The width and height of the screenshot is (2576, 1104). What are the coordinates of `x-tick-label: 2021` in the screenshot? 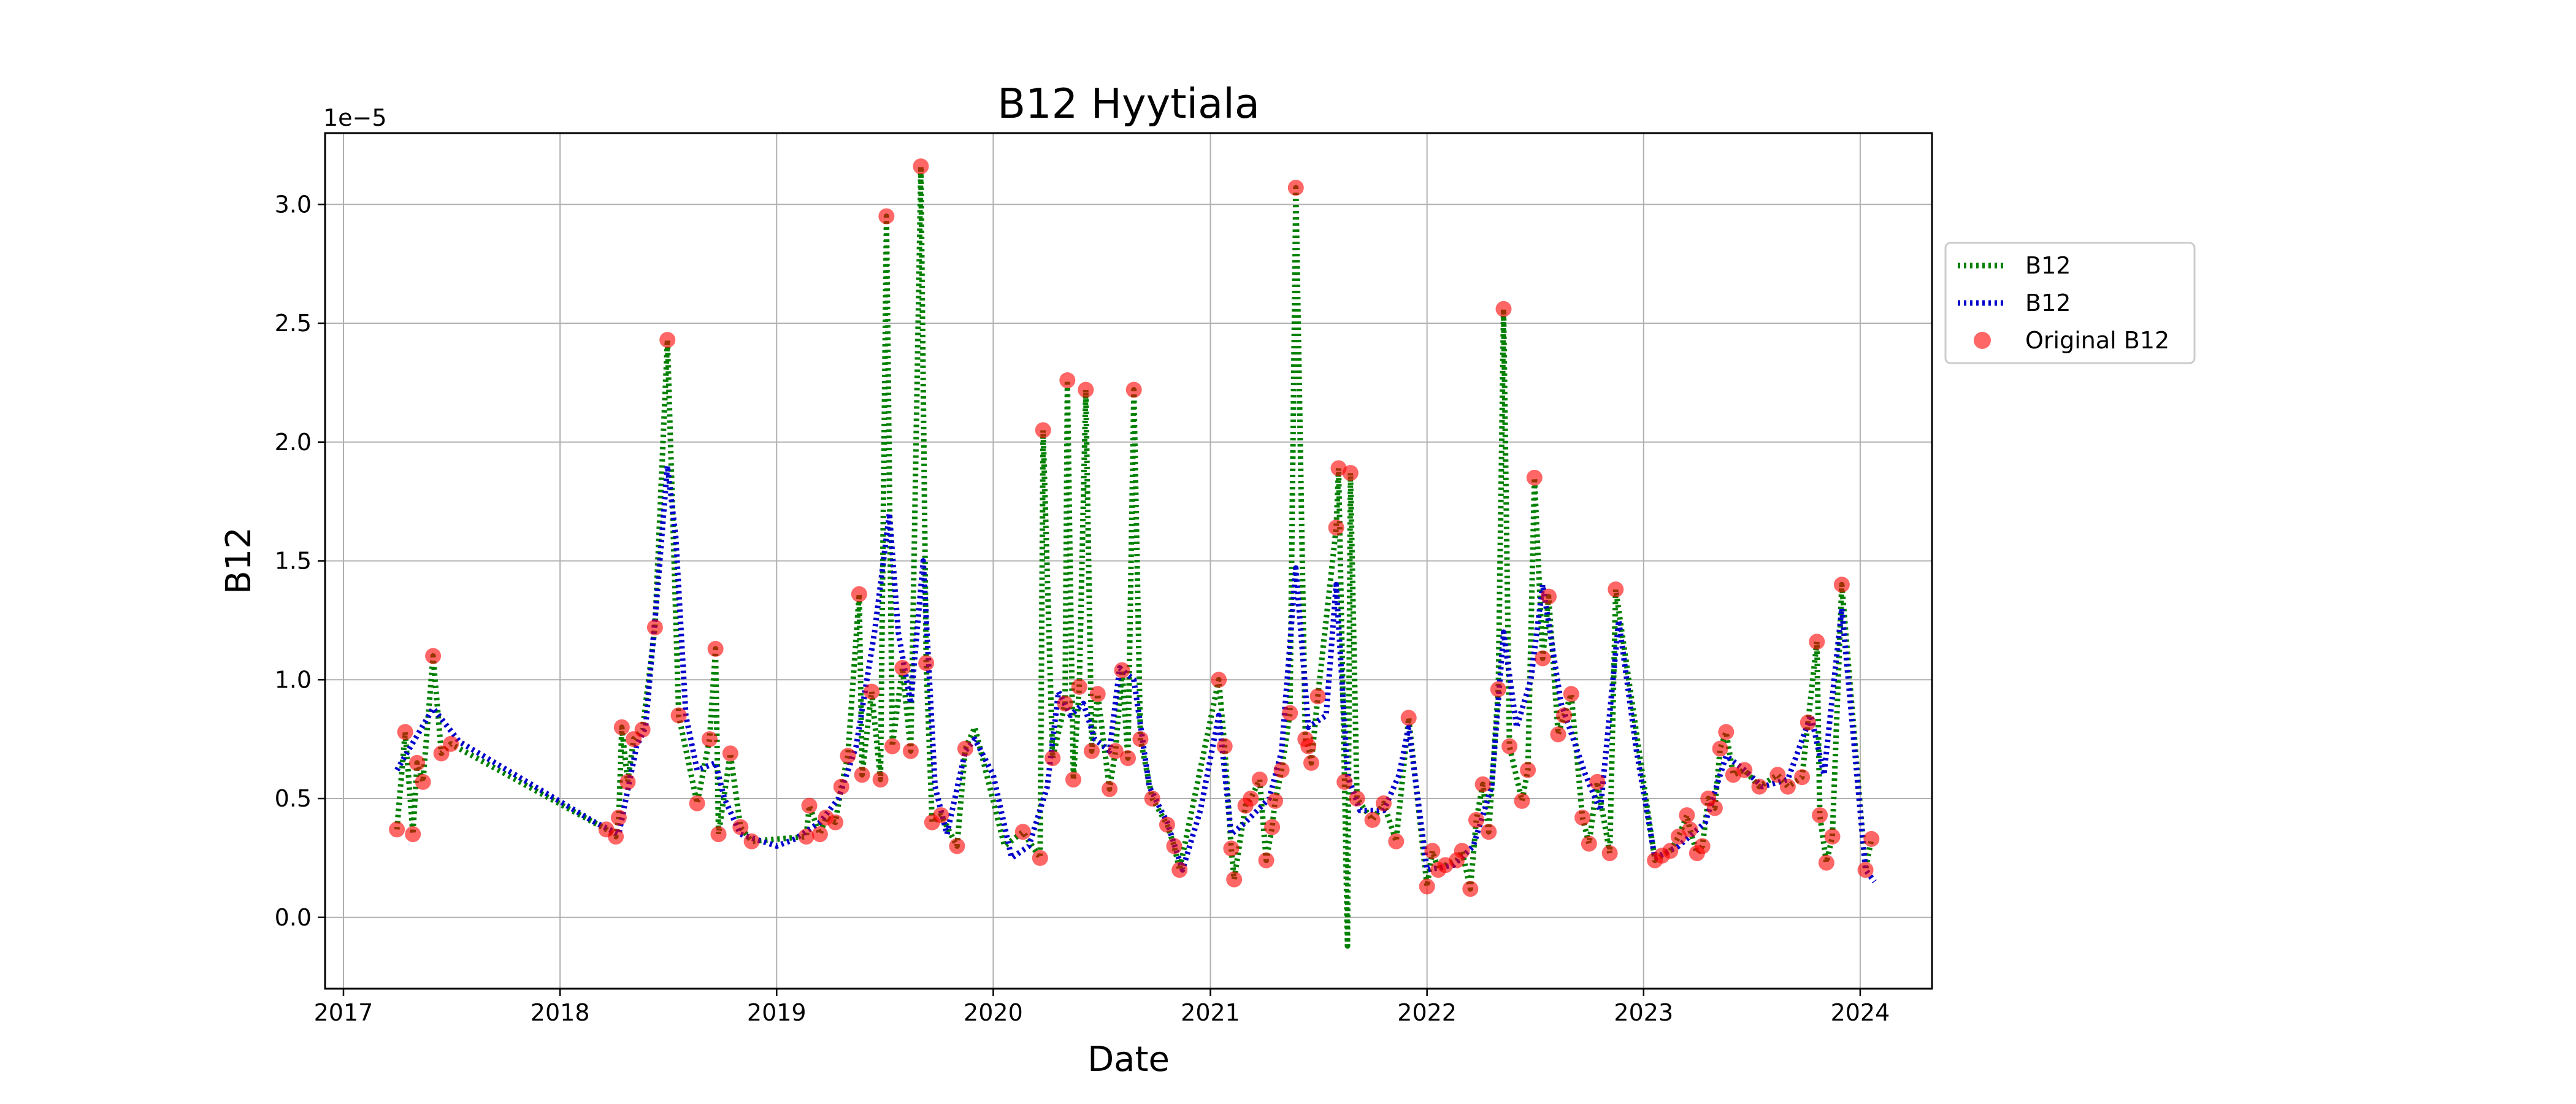 It's located at (1210, 1012).